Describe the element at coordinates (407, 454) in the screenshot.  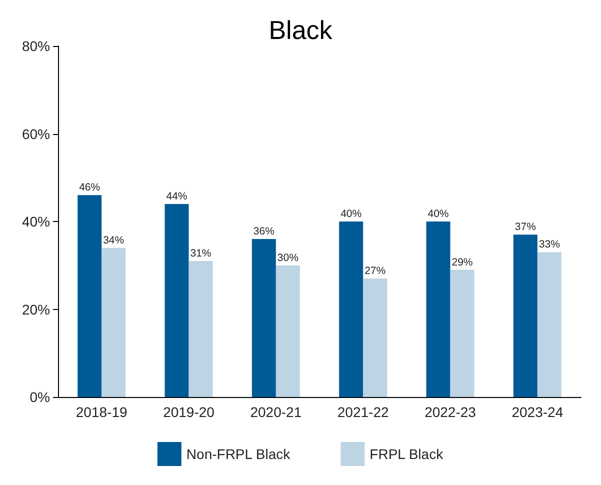
I see `legend-label: FRPL Black` at that location.